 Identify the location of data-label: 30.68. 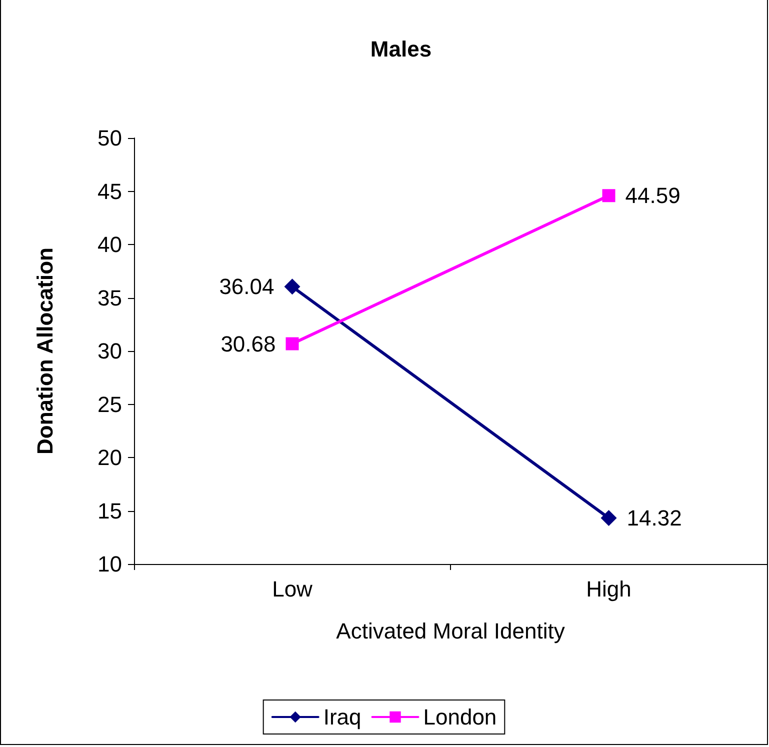
(248, 343).